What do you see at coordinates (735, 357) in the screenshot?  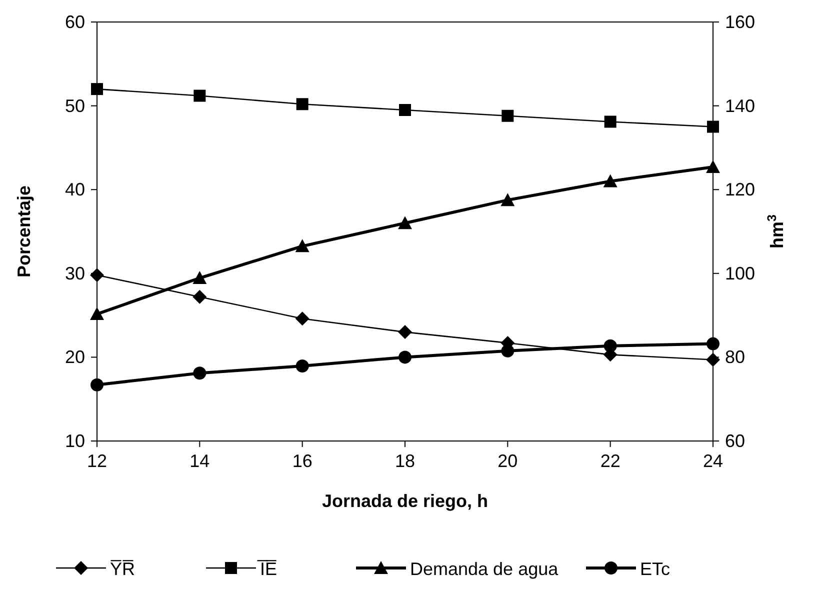 I see `y2-tick-label: 80` at bounding box center [735, 357].